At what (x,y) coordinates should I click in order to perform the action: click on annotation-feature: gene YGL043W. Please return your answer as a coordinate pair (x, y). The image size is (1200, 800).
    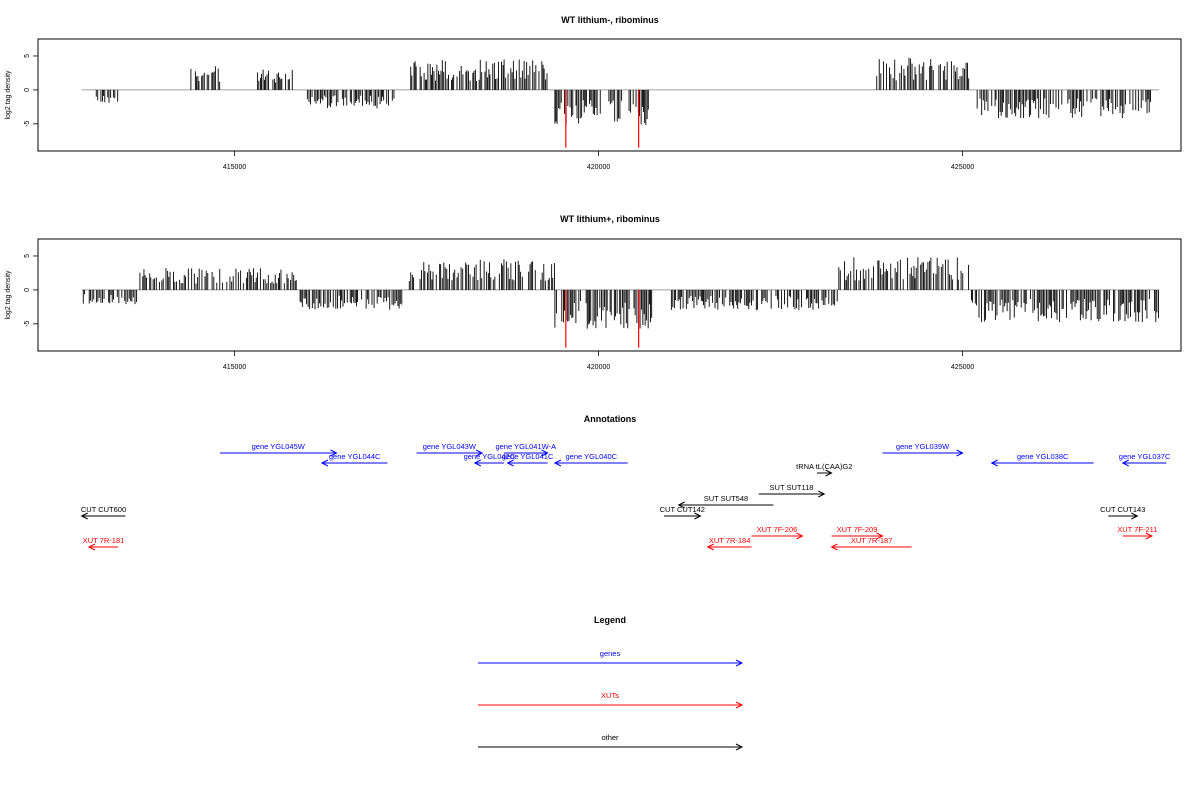
    Looking at the image, I should click on (450, 449).